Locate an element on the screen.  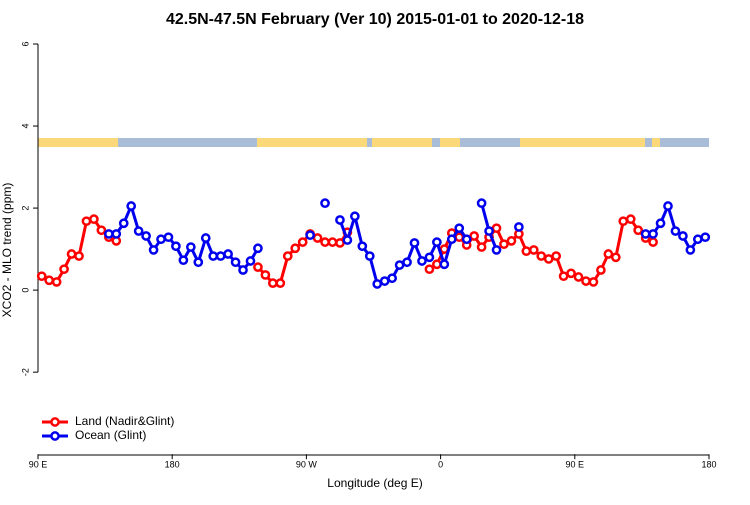
y-axis-label: XCO2 - MLO trend (ppm) is located at coordinates (7, 250).